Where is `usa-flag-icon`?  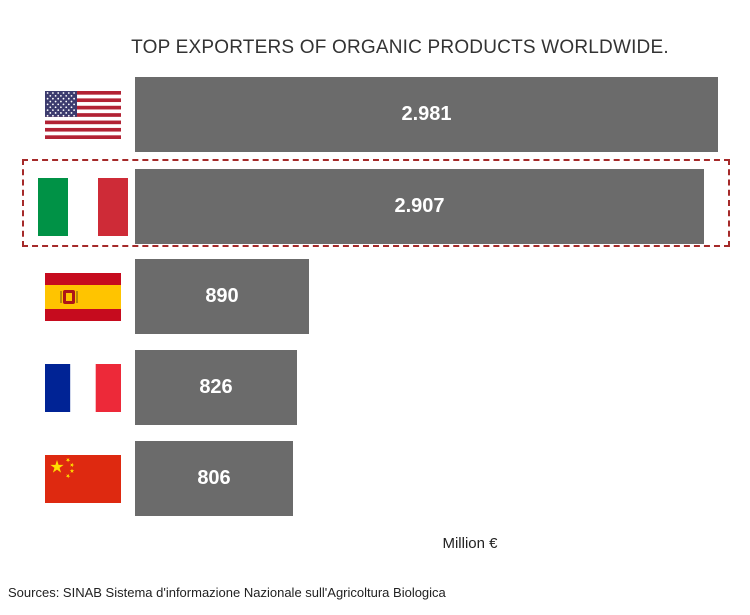 usa-flag-icon is located at coordinates (83, 114).